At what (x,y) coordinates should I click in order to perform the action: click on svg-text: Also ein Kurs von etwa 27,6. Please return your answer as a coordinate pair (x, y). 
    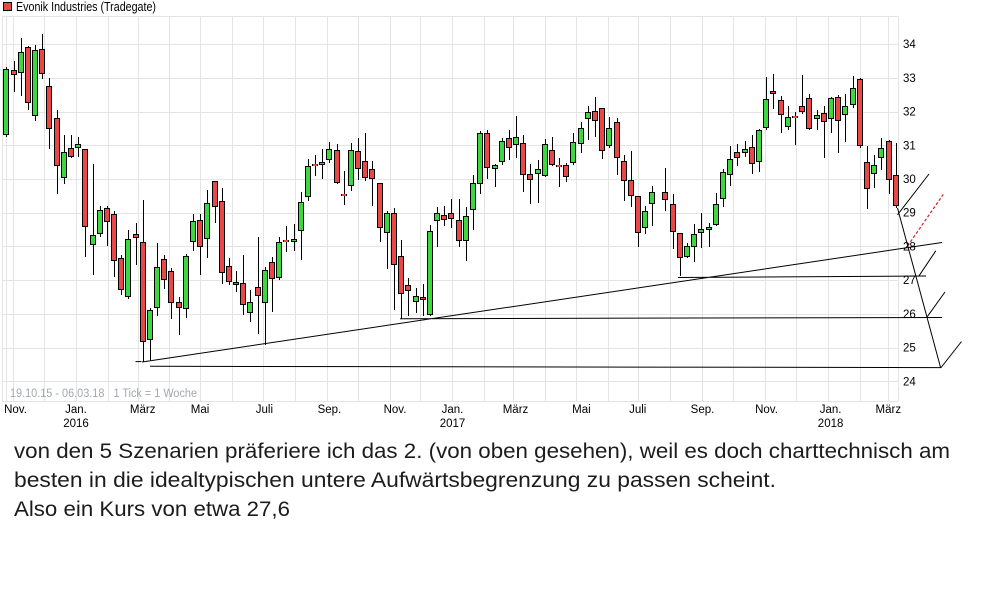
    Looking at the image, I should click on (152, 509).